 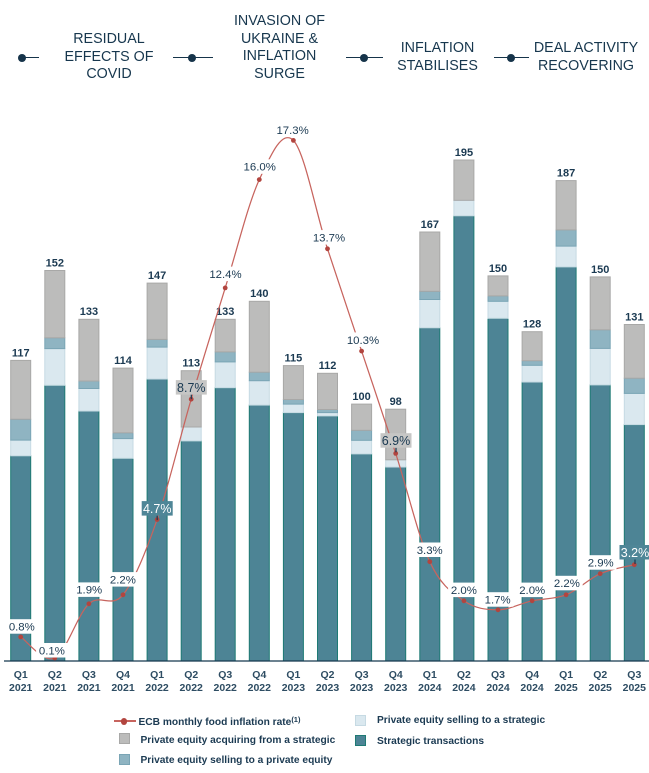 I want to click on svg-text: 1.9%, so click(x=89, y=591).